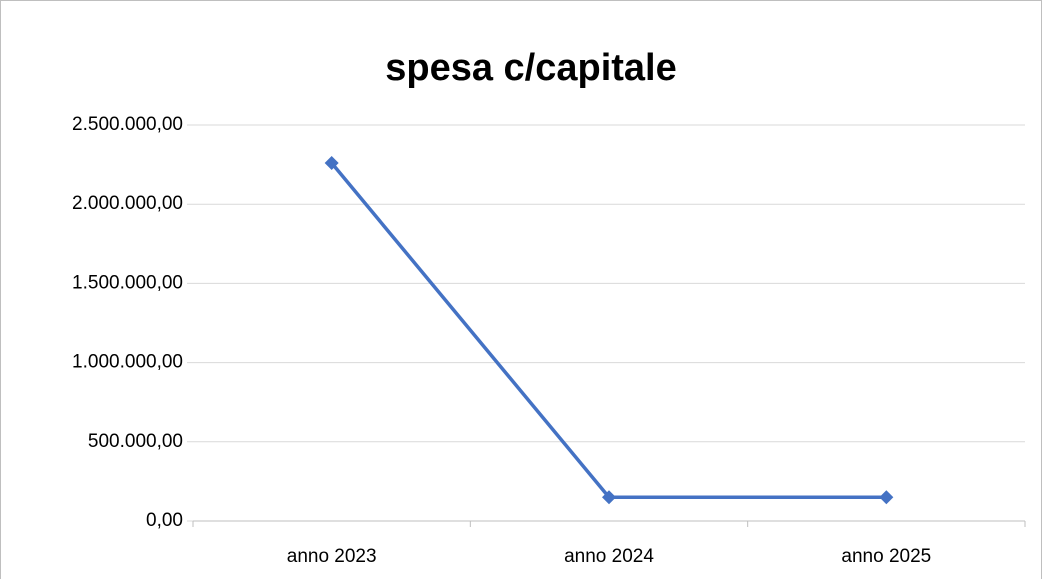  Describe the element at coordinates (164, 520) in the screenshot. I see `y-tick-label: 0,00` at that location.